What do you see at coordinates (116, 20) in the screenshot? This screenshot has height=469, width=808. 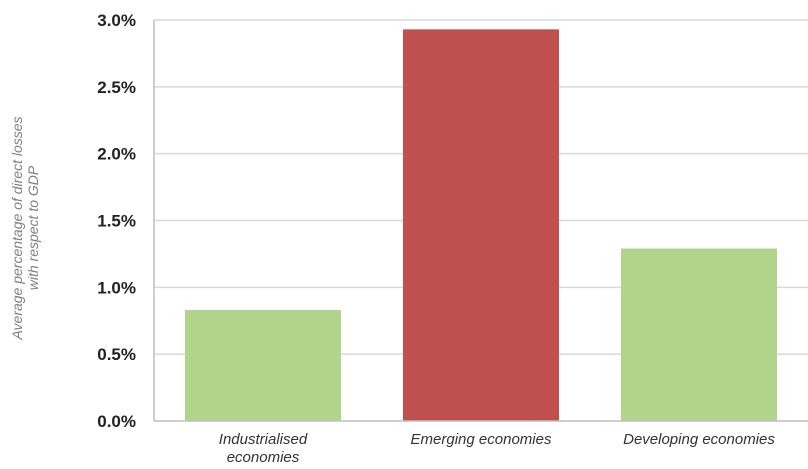 I see `y-tick-label: 3.0%` at bounding box center [116, 20].